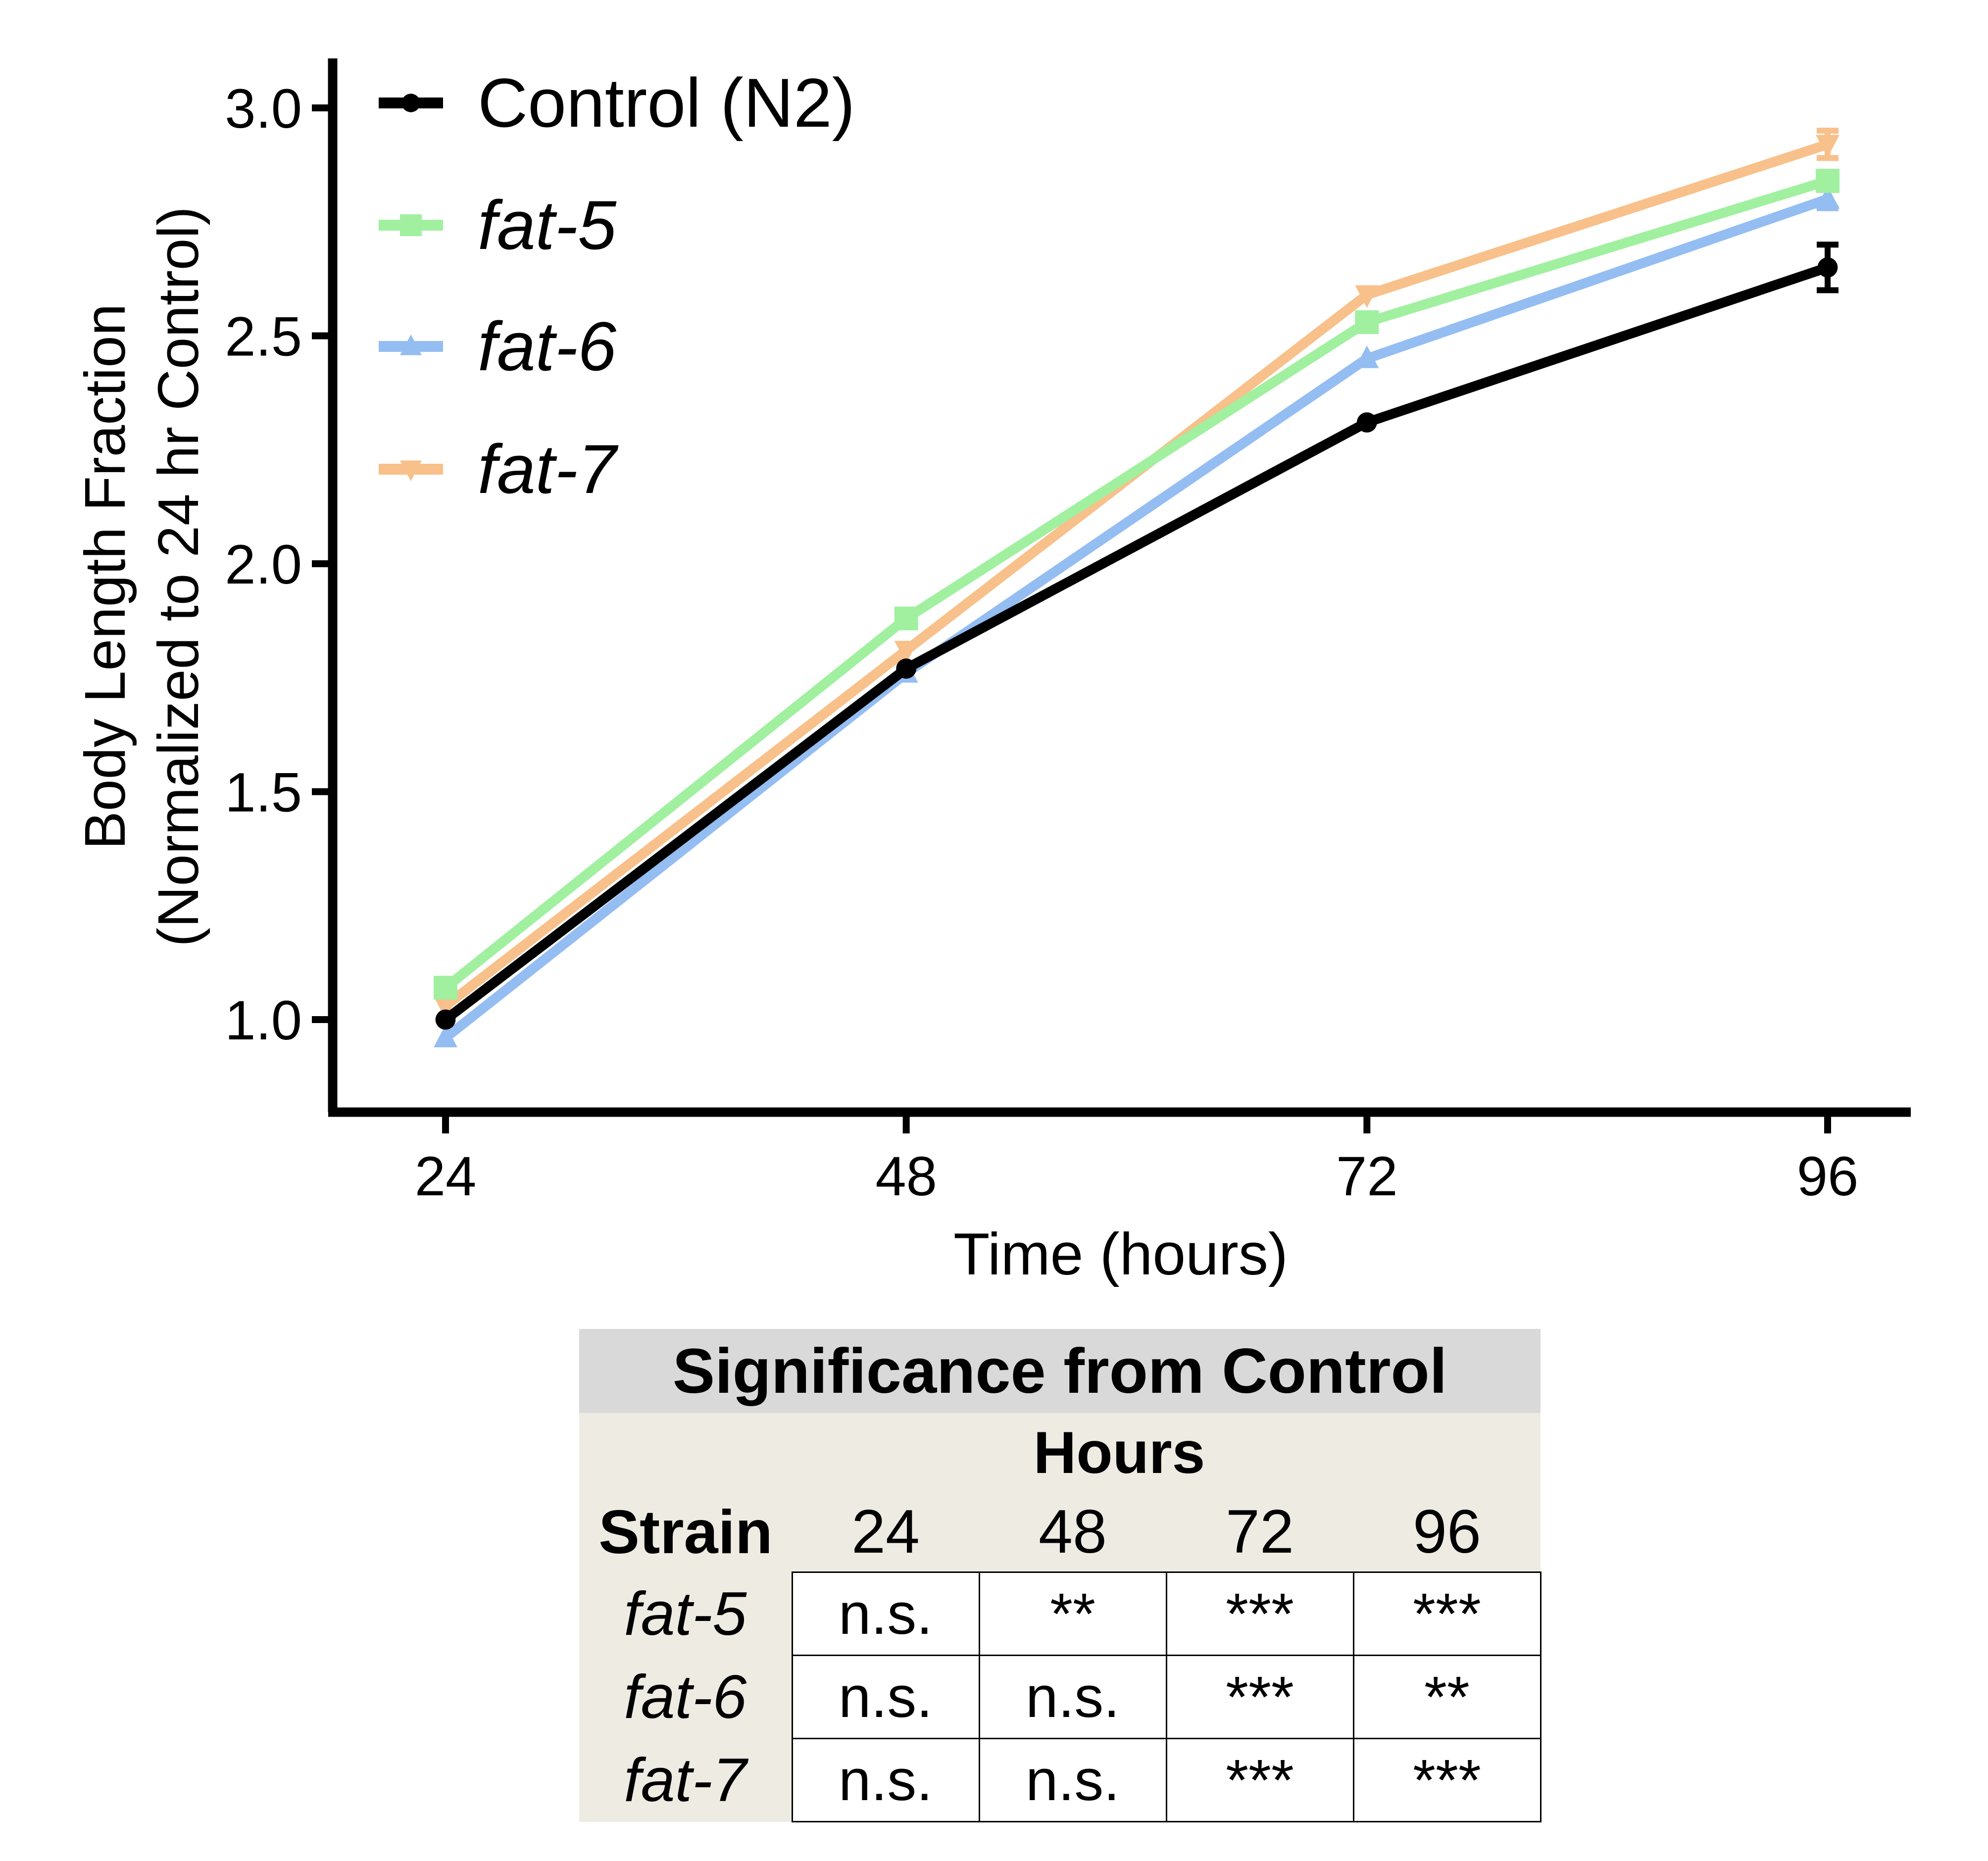  Describe the element at coordinates (906, 1176) in the screenshot. I see `x-tick-label: 48` at that location.